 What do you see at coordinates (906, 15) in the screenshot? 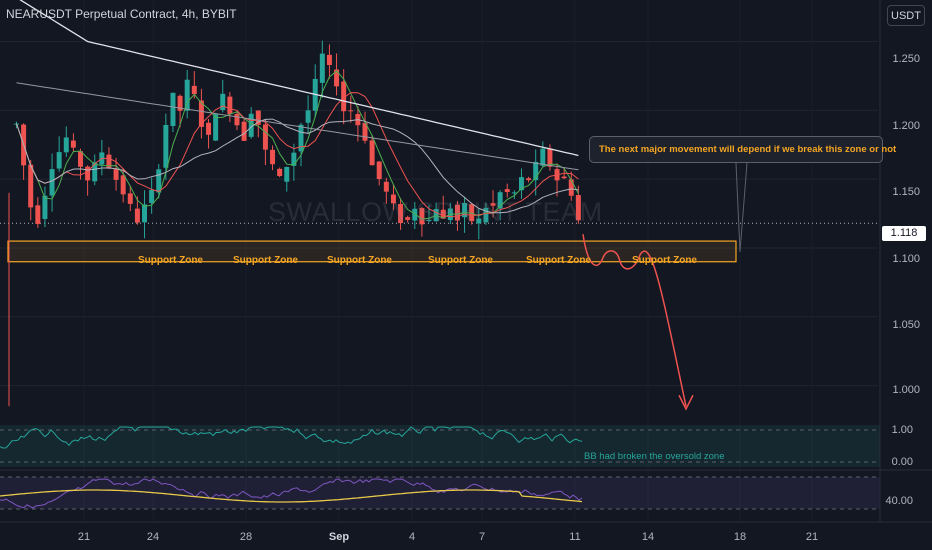
I see `currency-unit-button: USDT` at bounding box center [906, 15].